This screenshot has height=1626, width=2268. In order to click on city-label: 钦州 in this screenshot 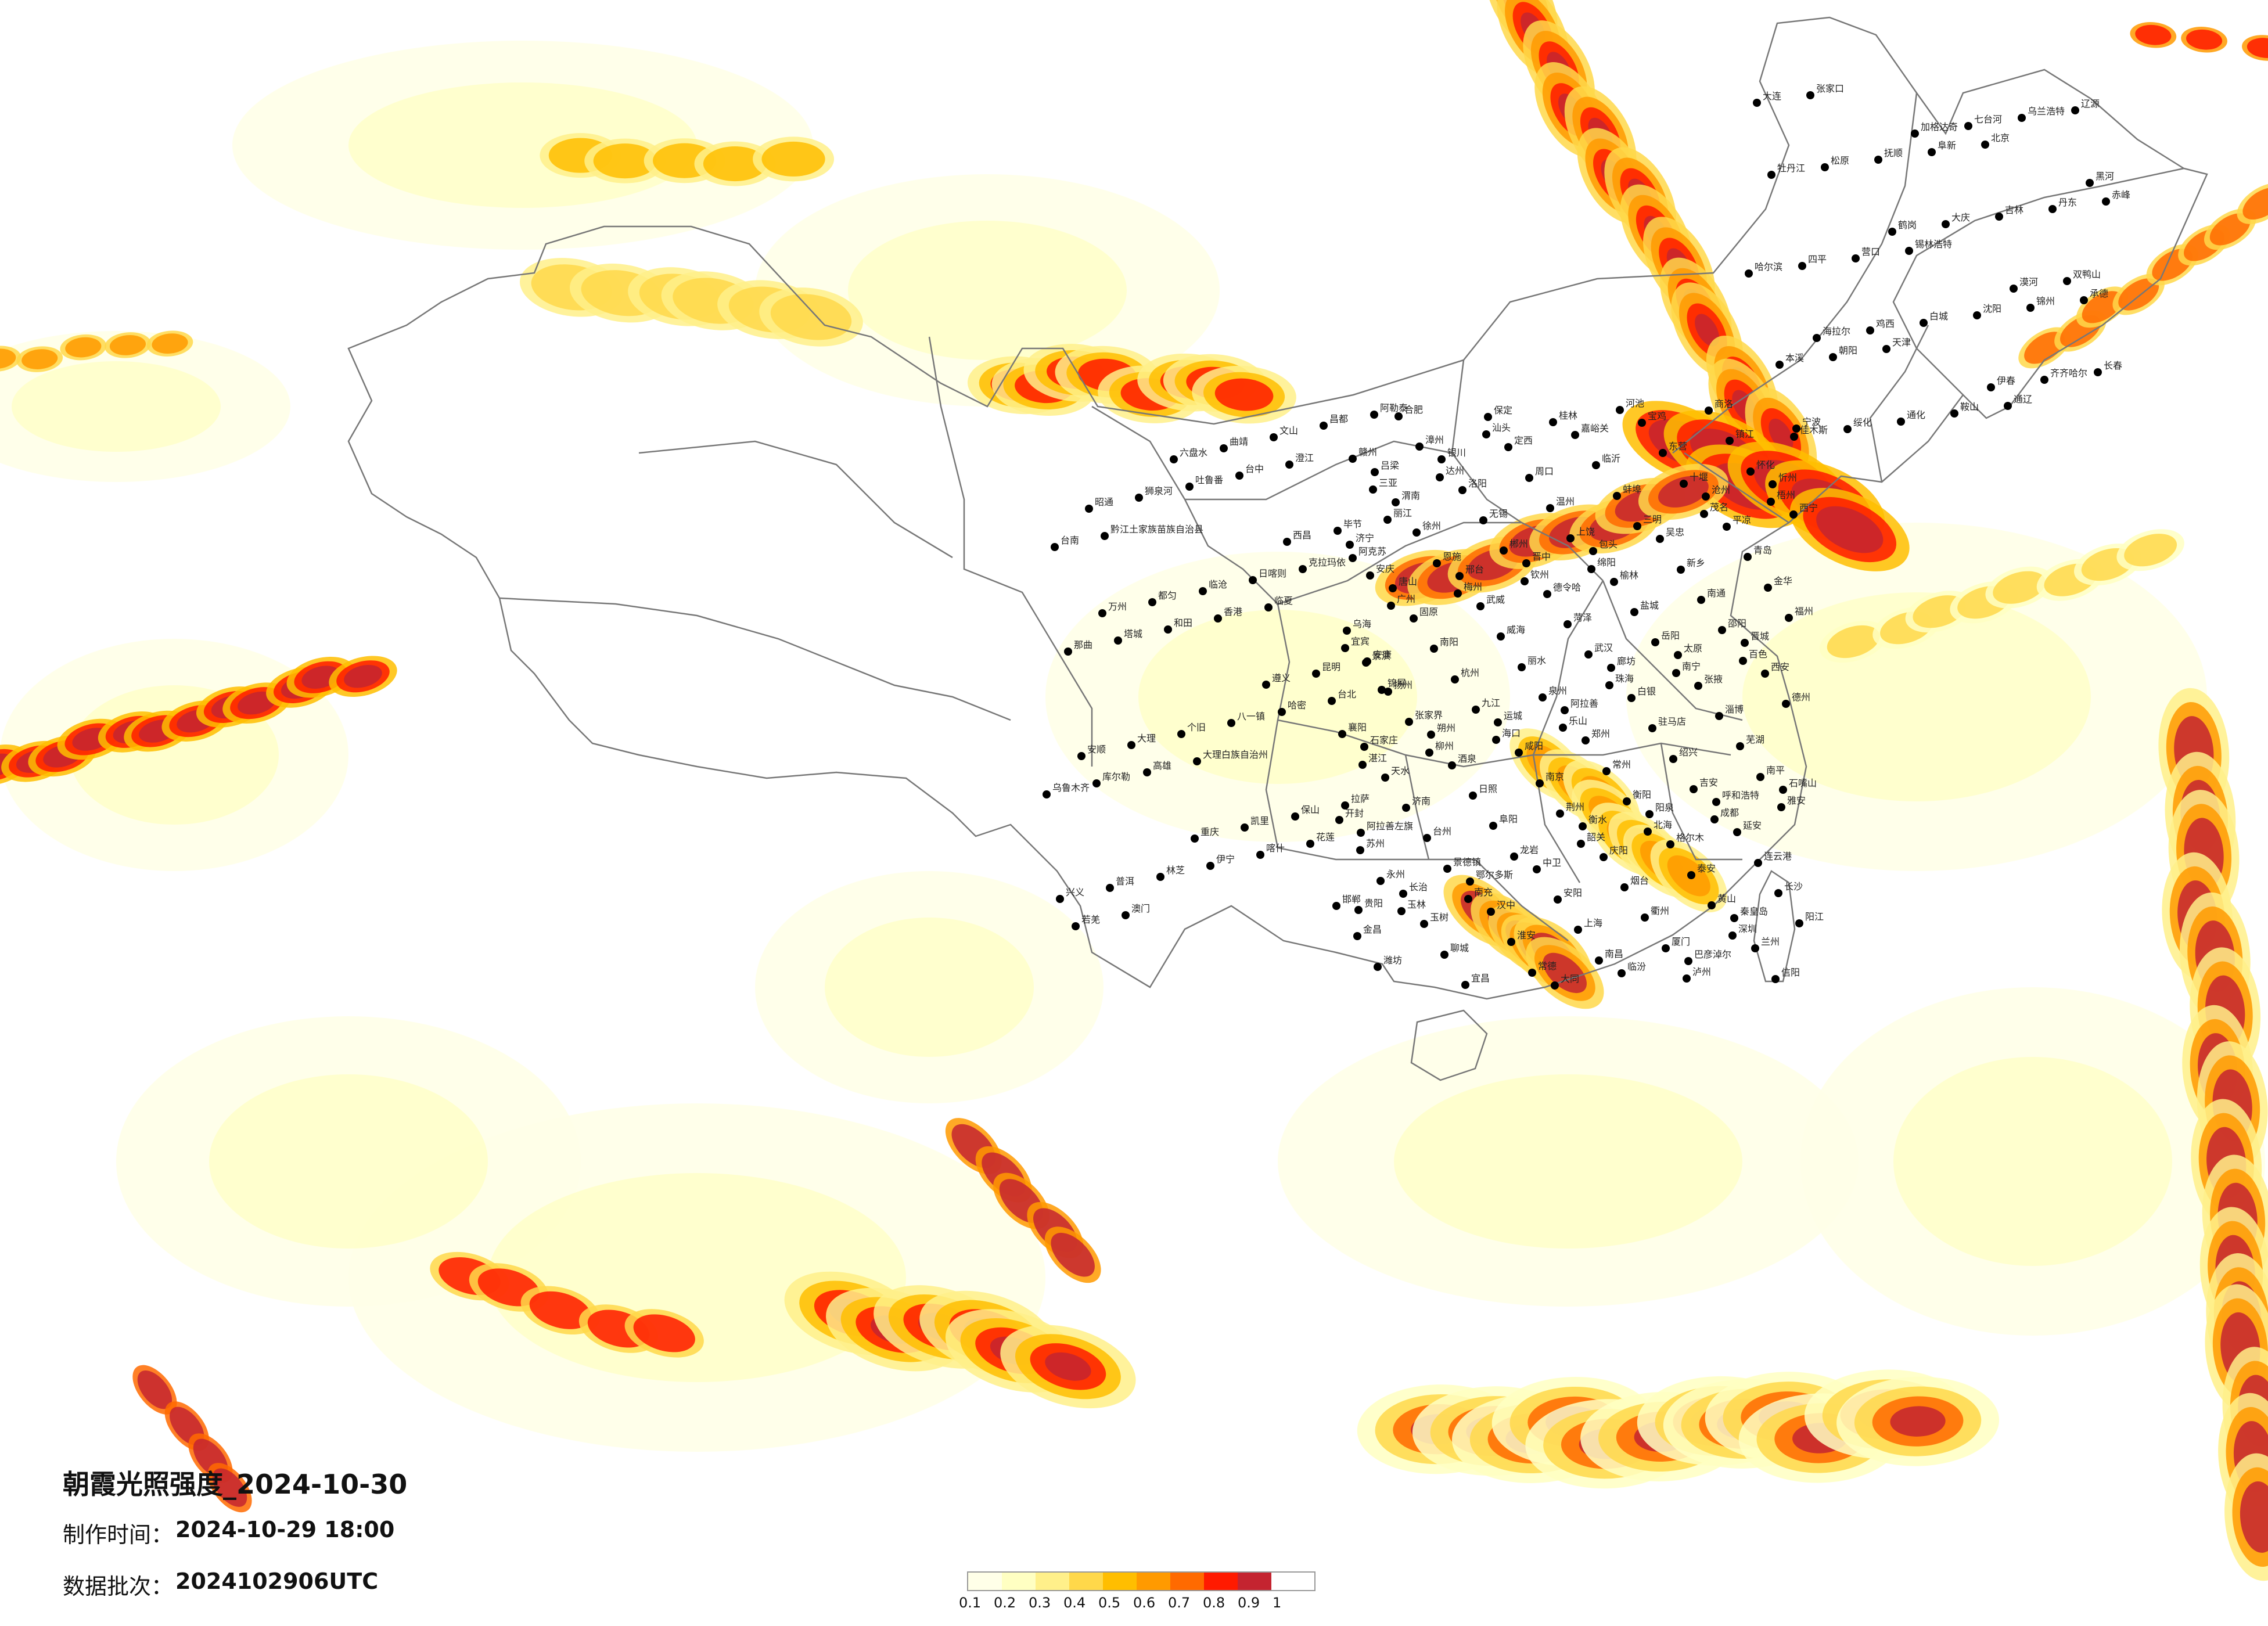, I will do `click(1539, 574)`.